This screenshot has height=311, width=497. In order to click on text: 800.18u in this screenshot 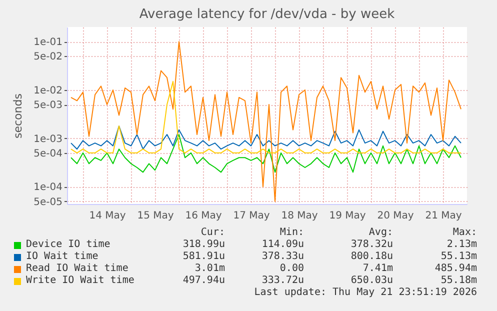, I will do `click(371, 256)`.